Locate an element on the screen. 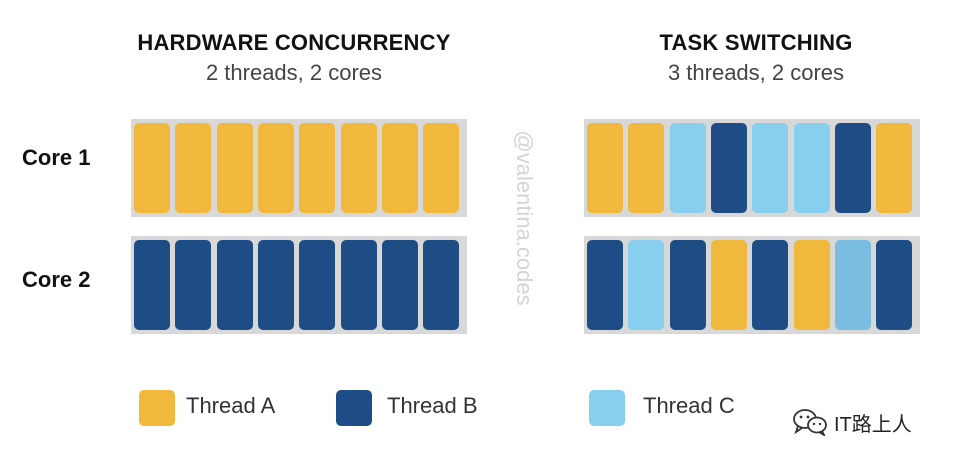 The height and width of the screenshot is (464, 962). hardware-core-2-track is located at coordinates (299, 285).